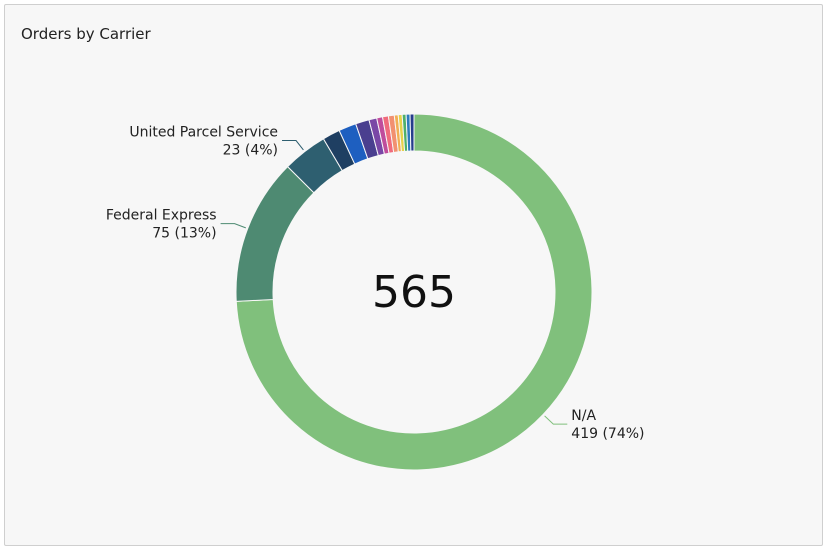 The image size is (829, 552). Describe the element at coordinates (203, 133) in the screenshot. I see `slice-label-name: United Parcel Service` at that location.